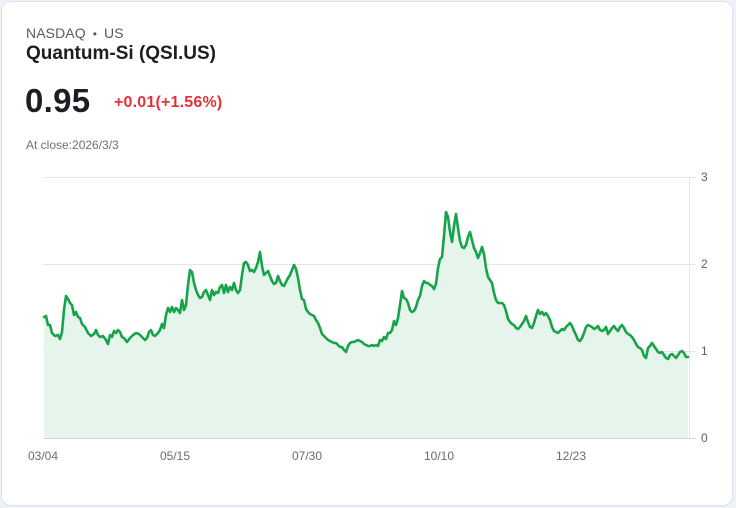  I want to click on exchange-label: NASDAQ, so click(56, 33).